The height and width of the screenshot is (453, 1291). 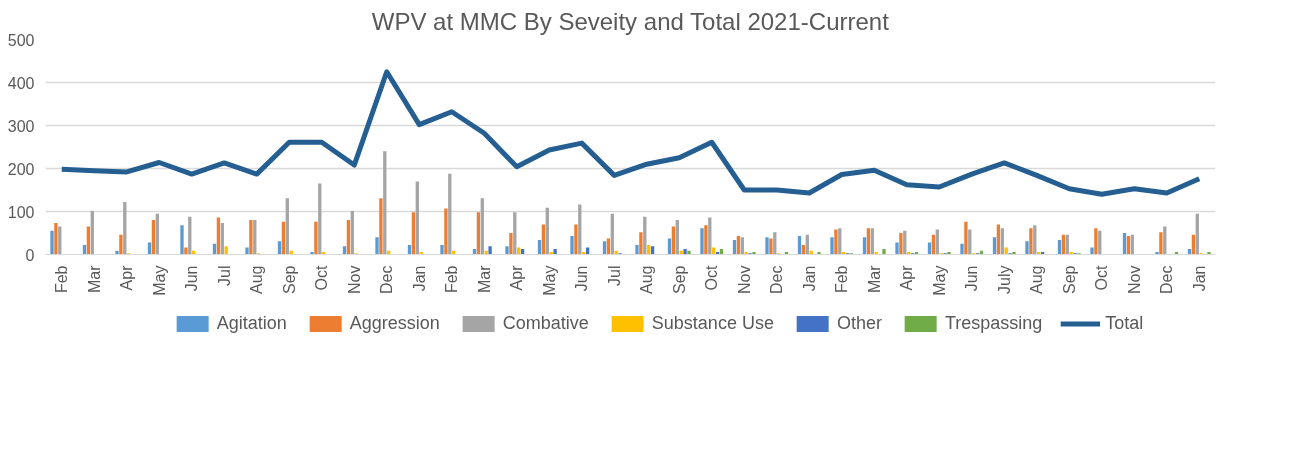 I want to click on legend-label: Aggression, so click(x=394, y=323).